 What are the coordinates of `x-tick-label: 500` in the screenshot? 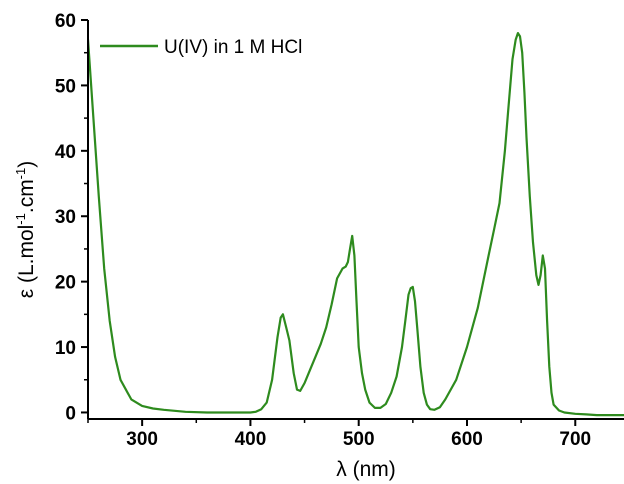 It's located at (359, 439).